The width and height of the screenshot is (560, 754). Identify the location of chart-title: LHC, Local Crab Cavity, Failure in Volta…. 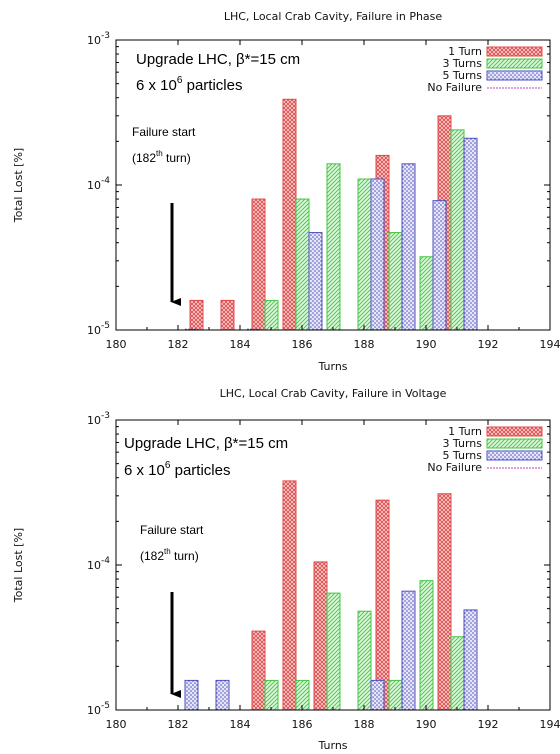
(333, 393).